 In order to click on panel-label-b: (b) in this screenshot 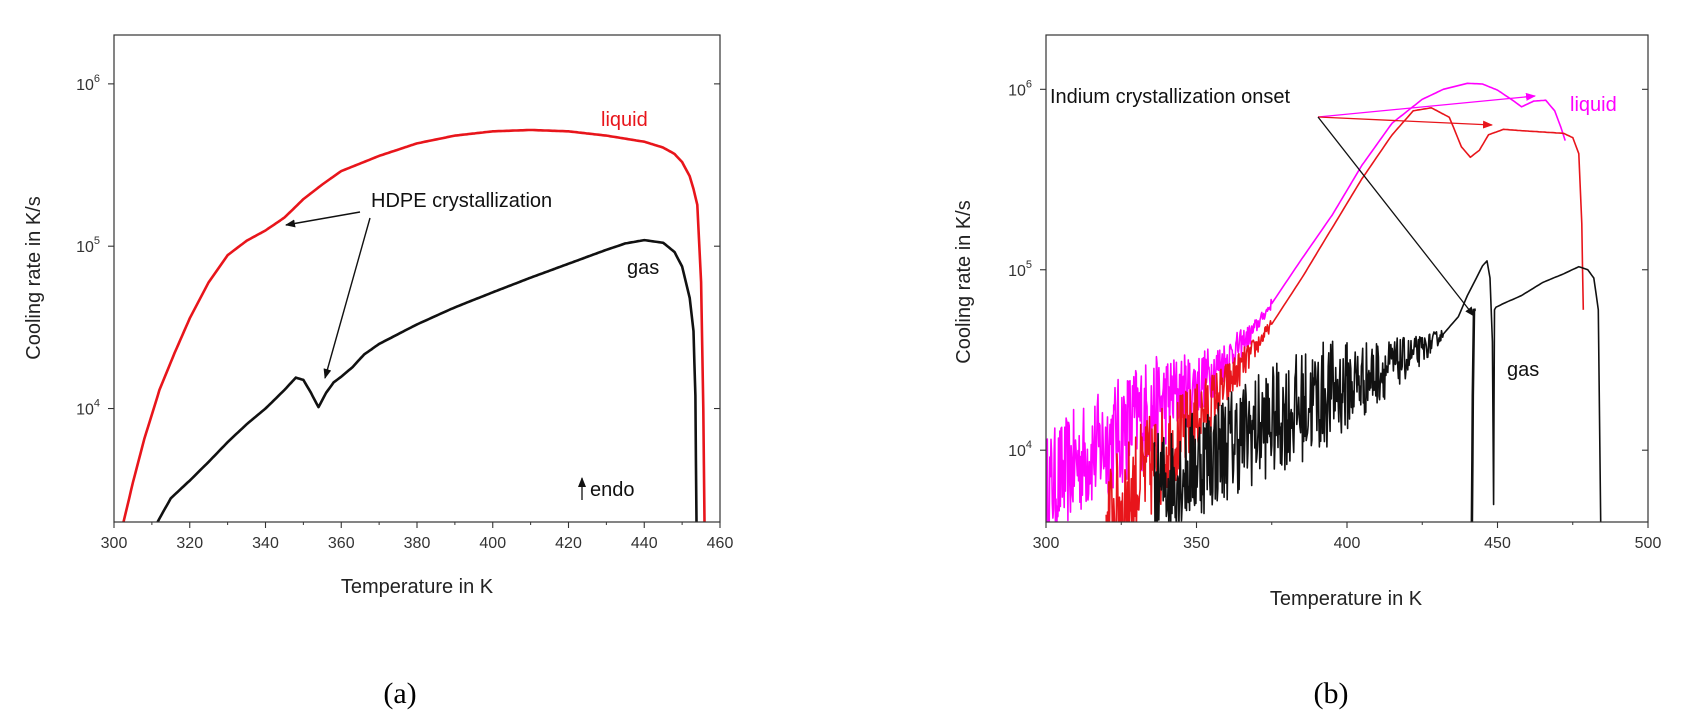, I will do `click(1331, 693)`.